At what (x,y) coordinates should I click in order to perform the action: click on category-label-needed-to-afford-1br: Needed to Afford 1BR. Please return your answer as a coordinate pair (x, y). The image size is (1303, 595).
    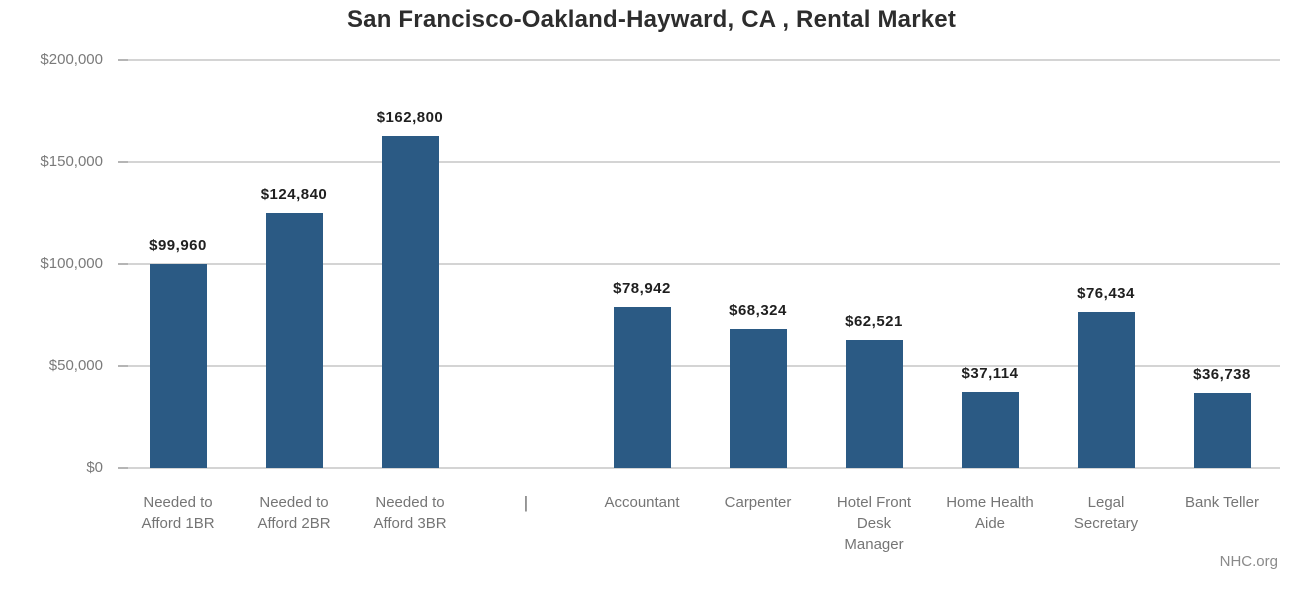
    Looking at the image, I should click on (178, 513).